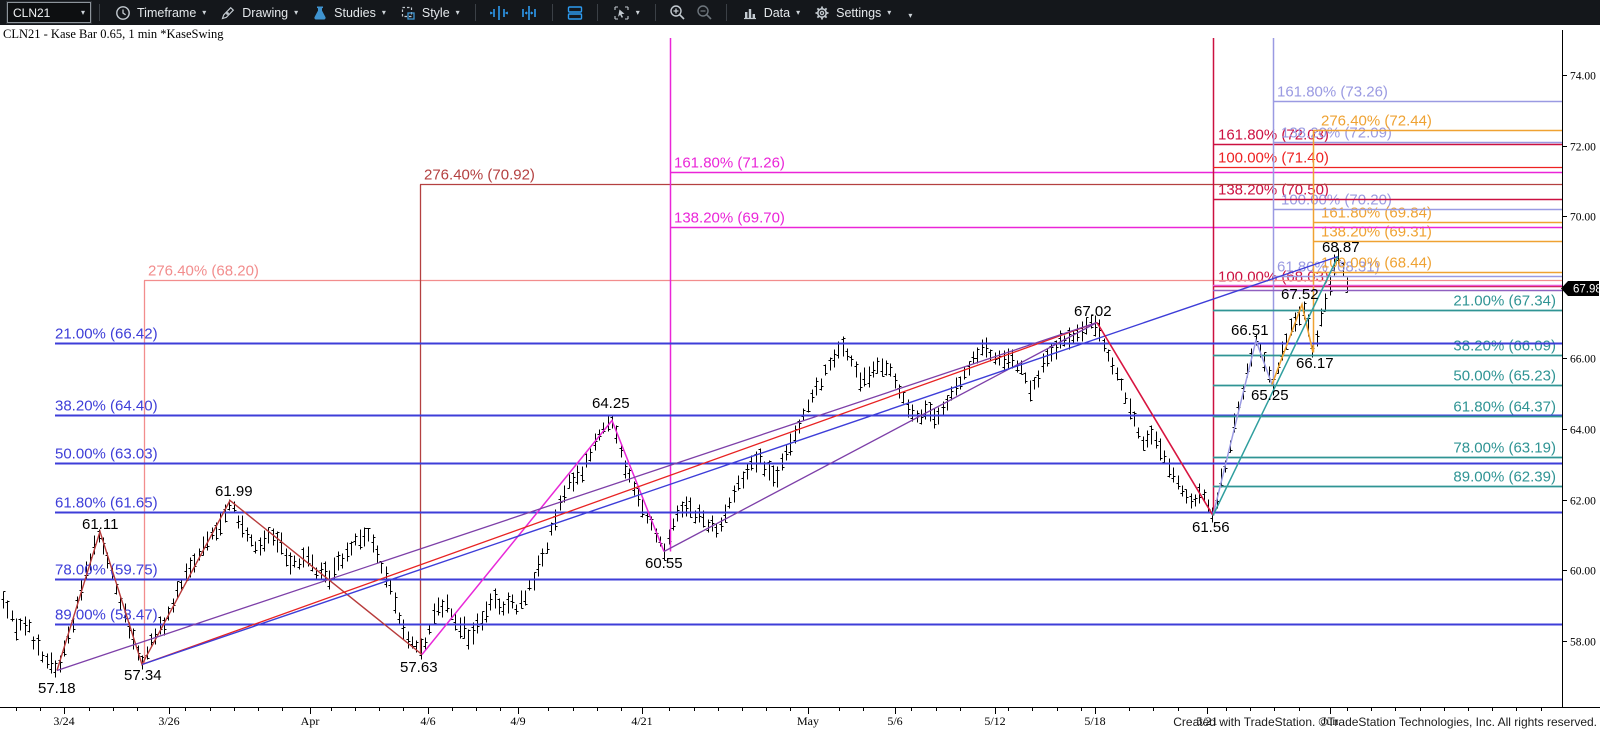  Describe the element at coordinates (910, 15) in the screenshot. I see `toolbar-overflow-chevron-icon: ▾` at that location.